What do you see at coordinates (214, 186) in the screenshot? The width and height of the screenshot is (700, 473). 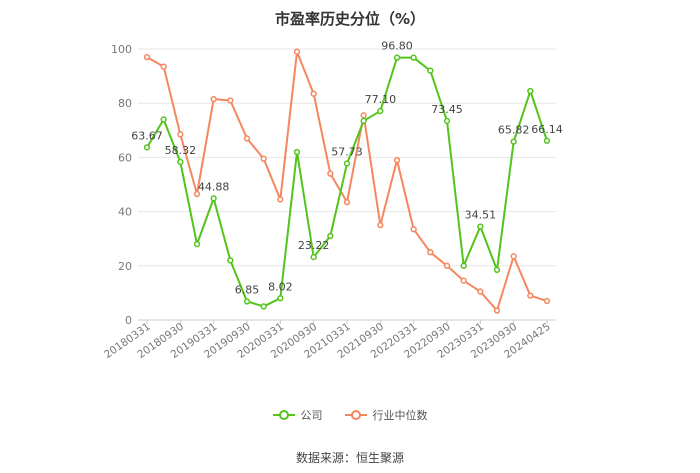 I see `data-label: 44.88` at bounding box center [214, 186].